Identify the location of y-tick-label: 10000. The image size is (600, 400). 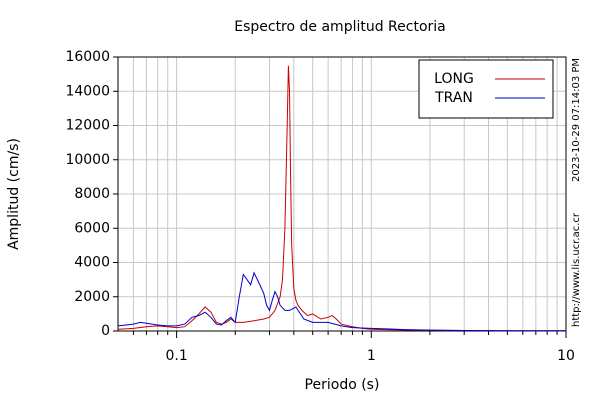
(87, 160).